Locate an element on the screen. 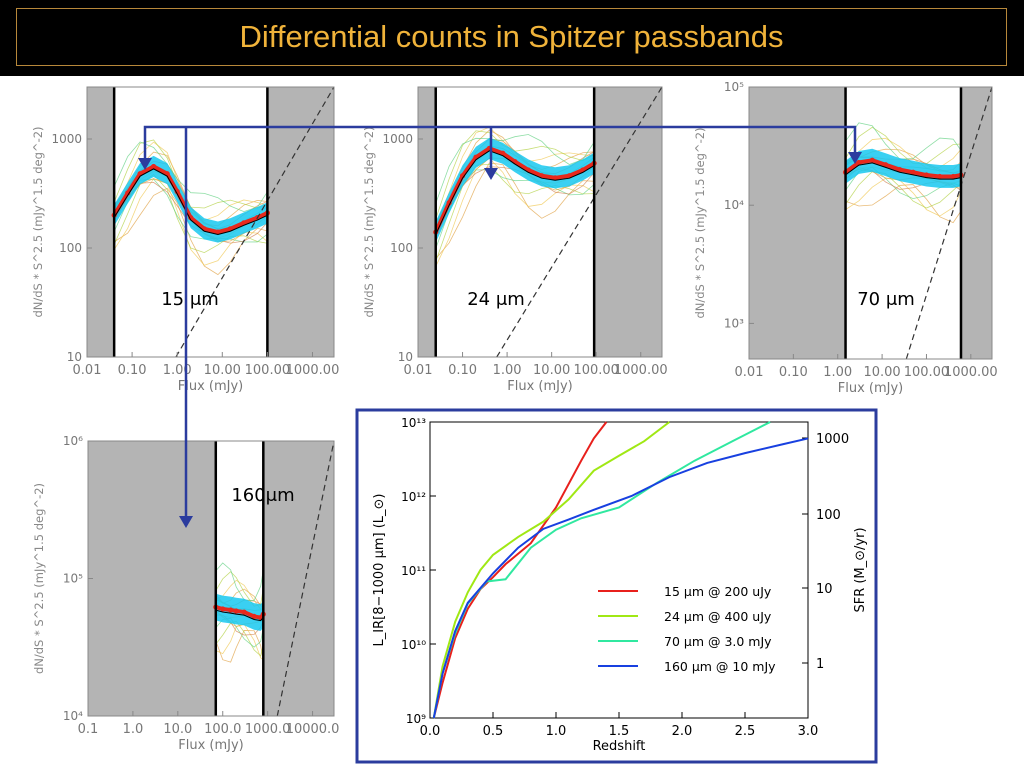  x-tick-label: 0.5 is located at coordinates (493, 731).